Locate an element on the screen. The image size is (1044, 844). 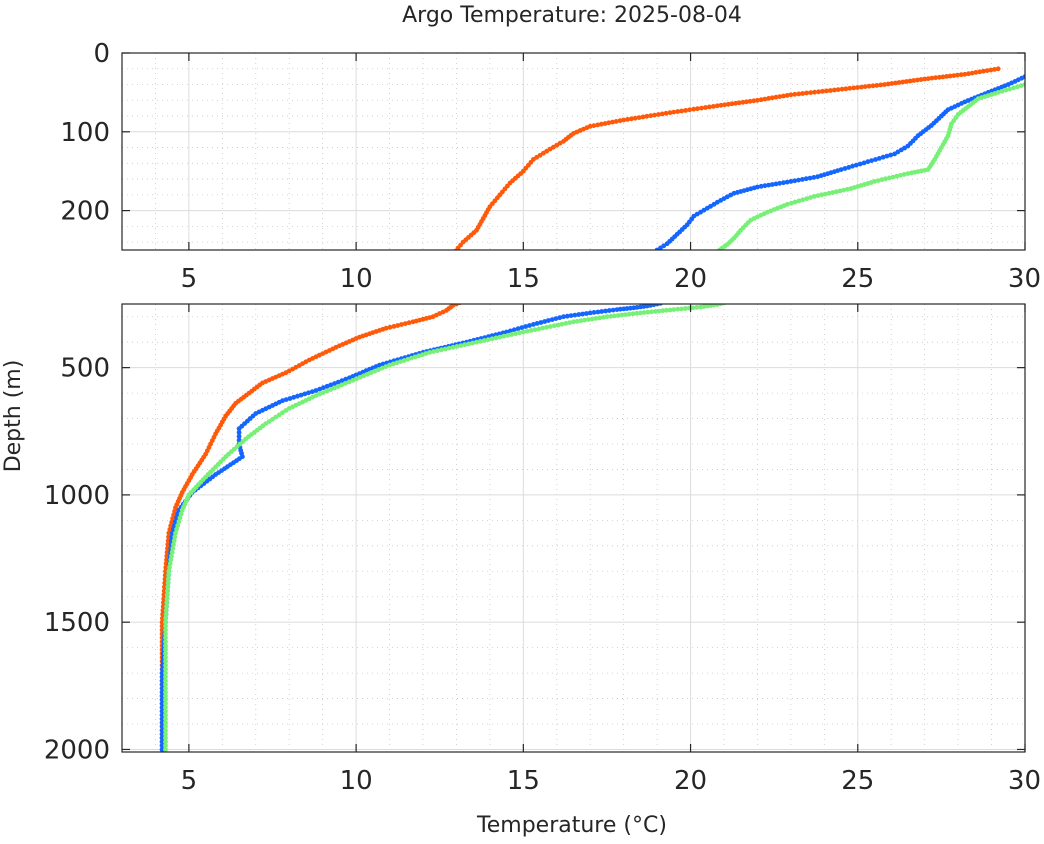
x-tick-label: 20 is located at coordinates (690, 279).